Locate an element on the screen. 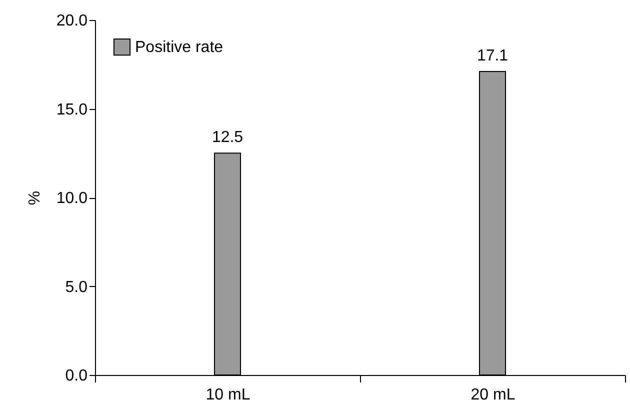 Image resolution: width=630 pixels, height=408 pixels. y-axis-title: % is located at coordinates (35, 198).